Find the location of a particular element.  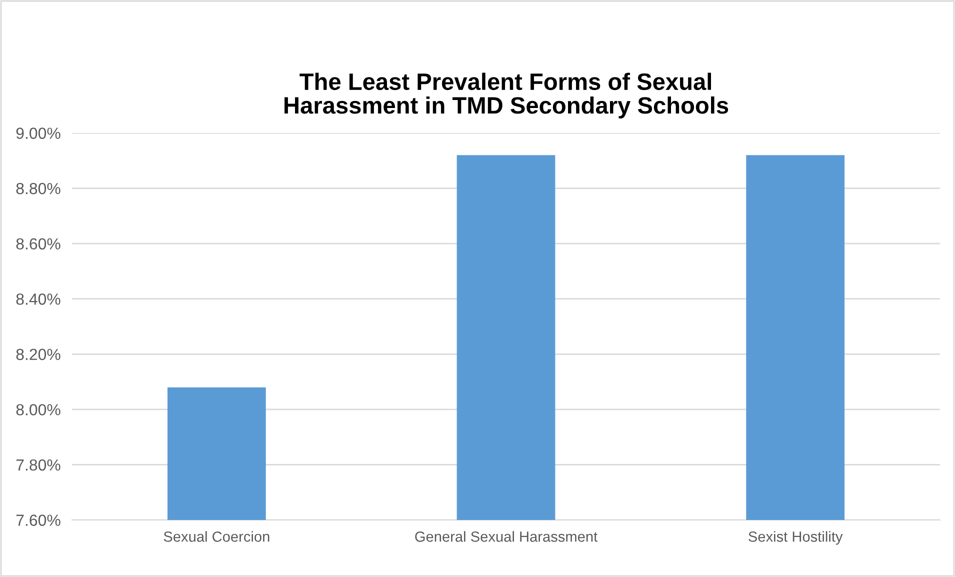

x-tick-label: Sexual Coercion is located at coordinates (217, 536).